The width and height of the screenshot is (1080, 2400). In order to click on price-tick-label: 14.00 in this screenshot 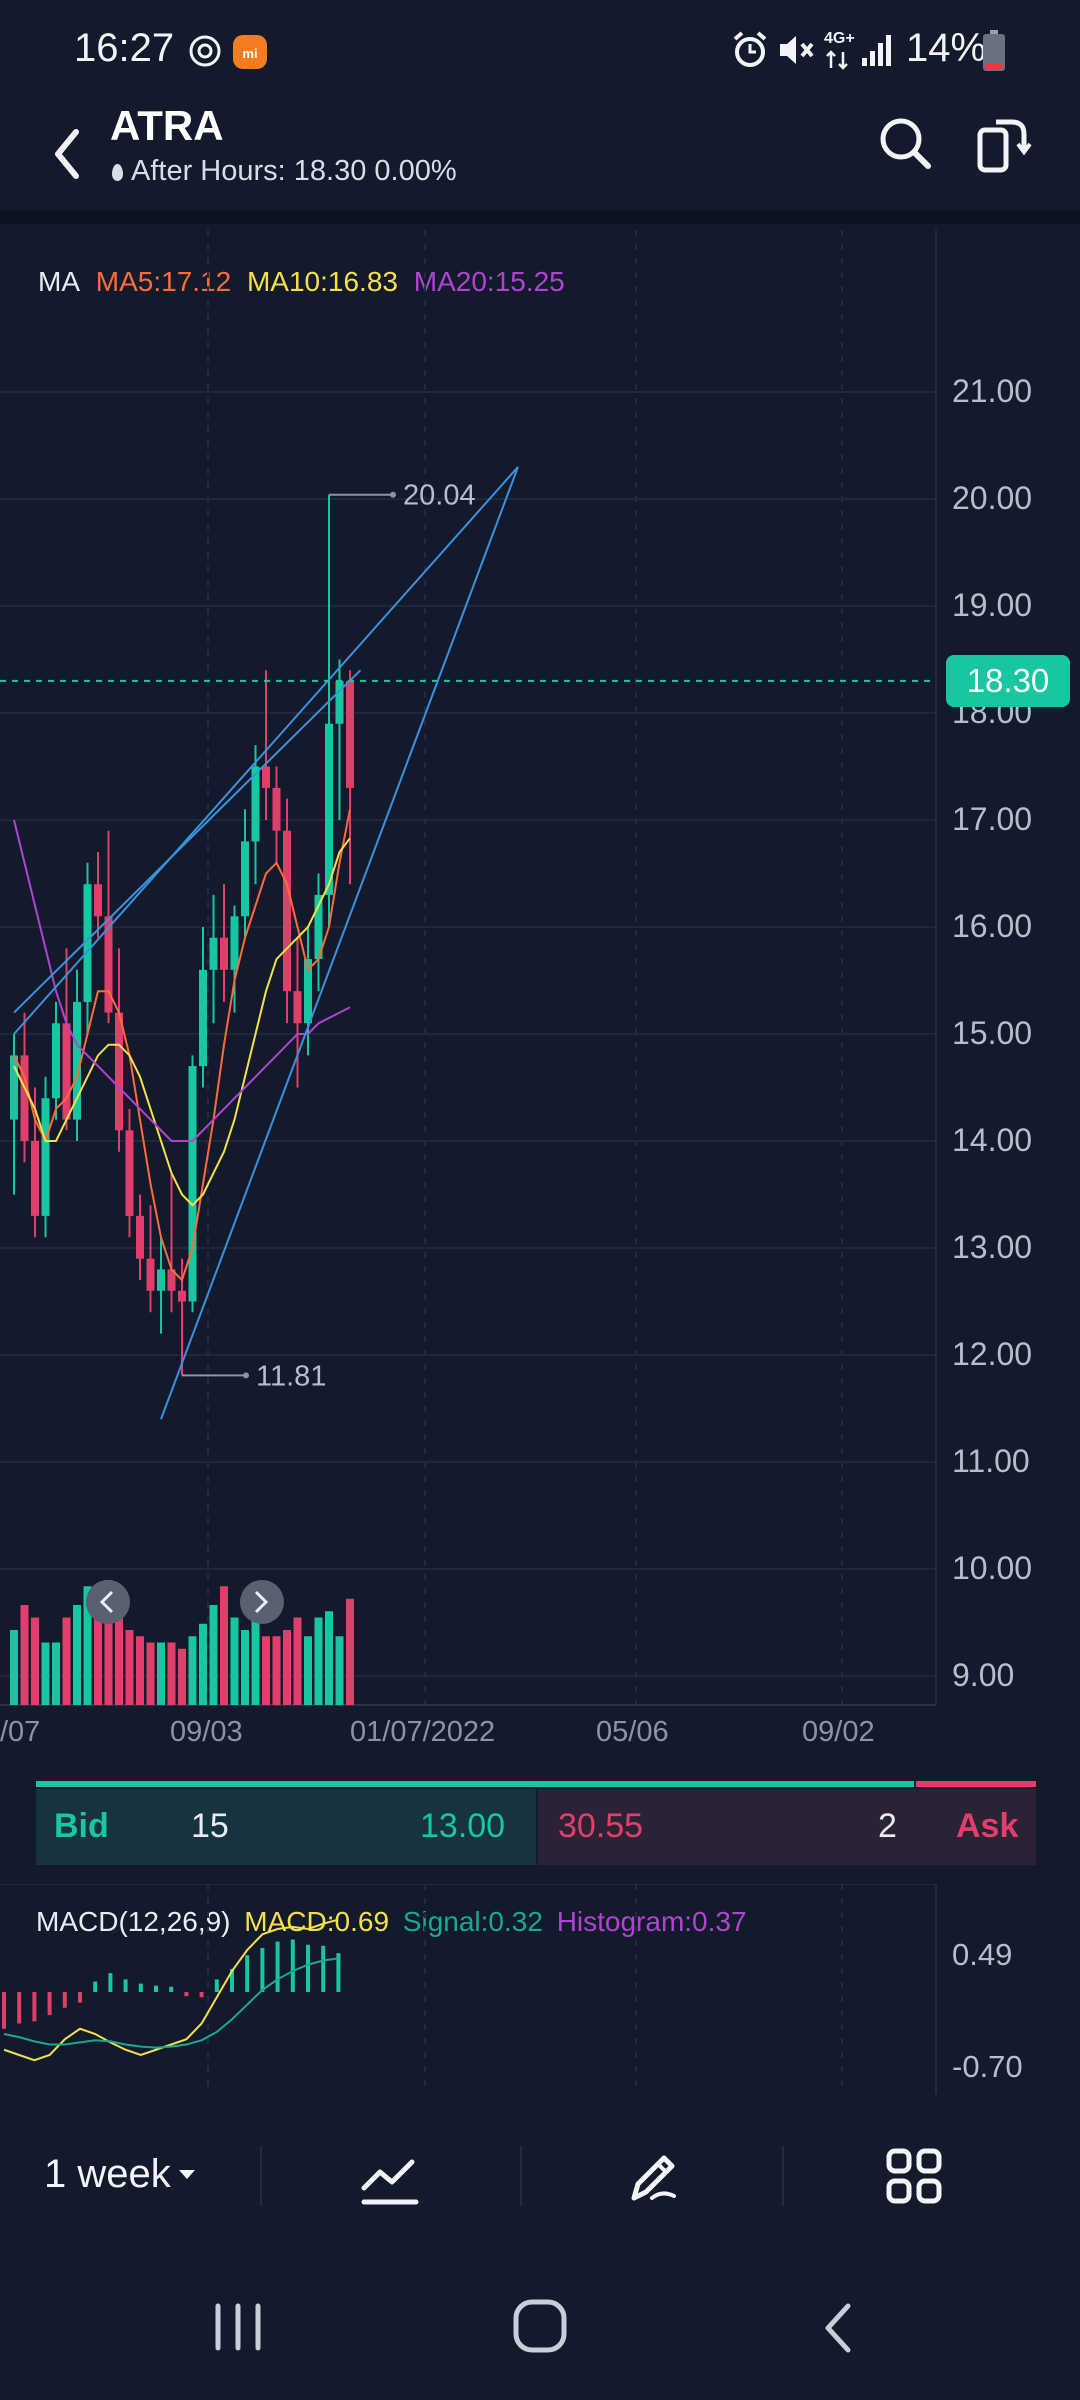, I will do `click(992, 1140)`.